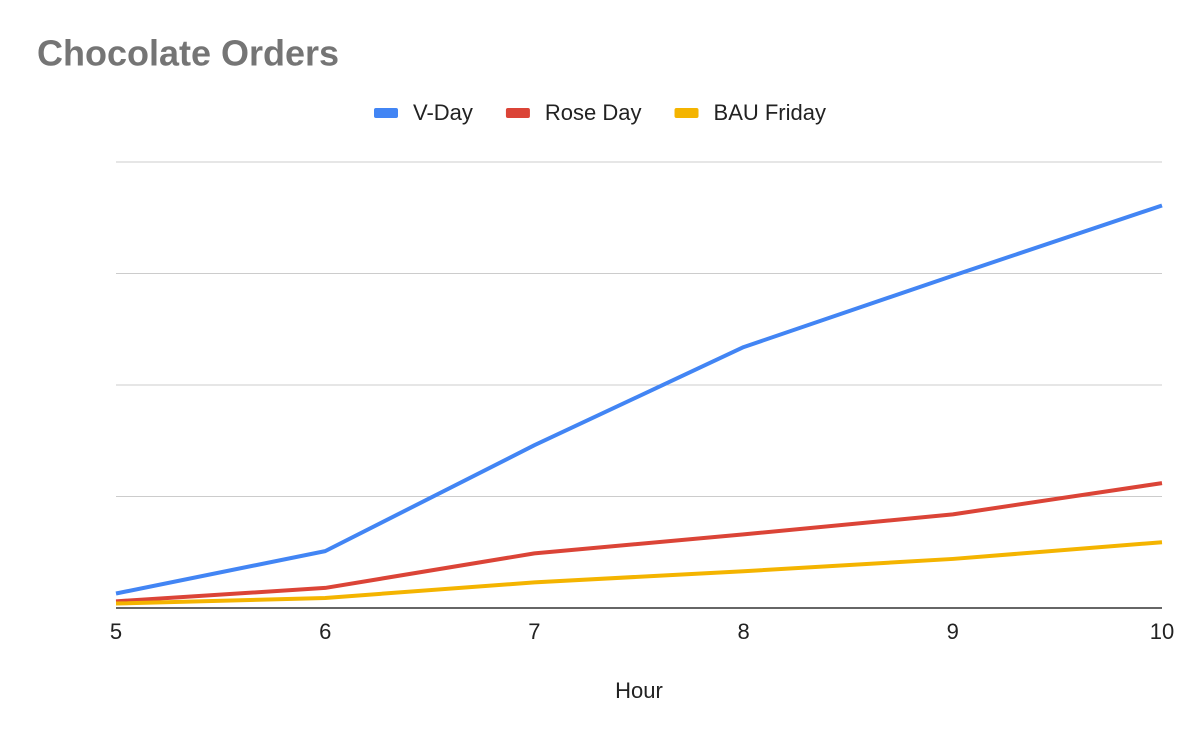 This screenshot has height=742, width=1200. Describe the element at coordinates (639, 690) in the screenshot. I see `x-axis-label: Hour` at that location.